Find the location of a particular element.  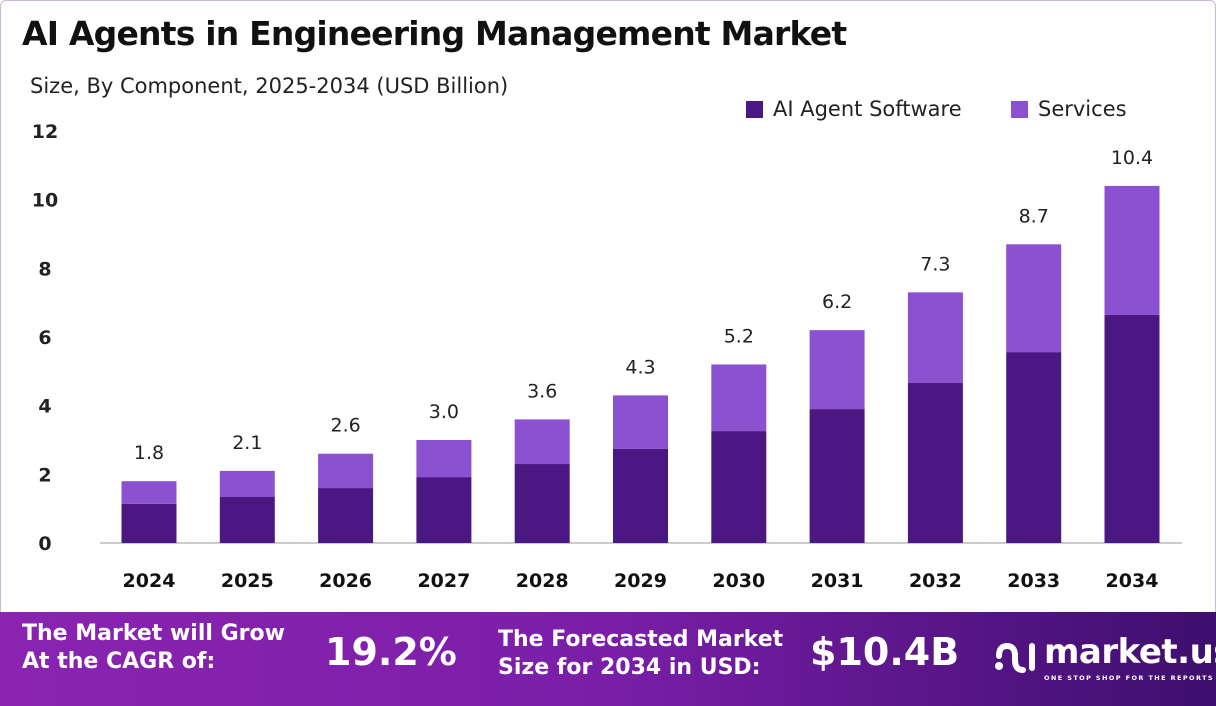

y-tick-label: 8 is located at coordinates (44, 269).